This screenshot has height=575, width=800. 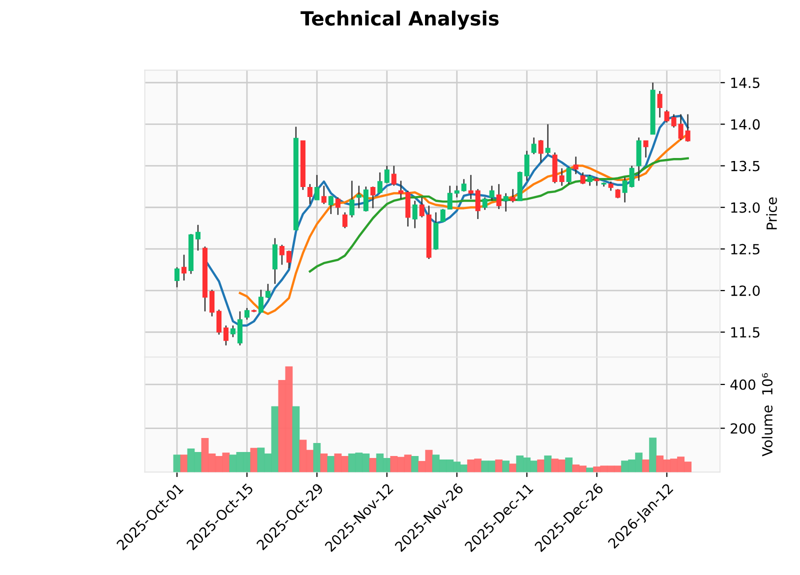 I want to click on y-tick-label: 14.5, so click(x=745, y=83).